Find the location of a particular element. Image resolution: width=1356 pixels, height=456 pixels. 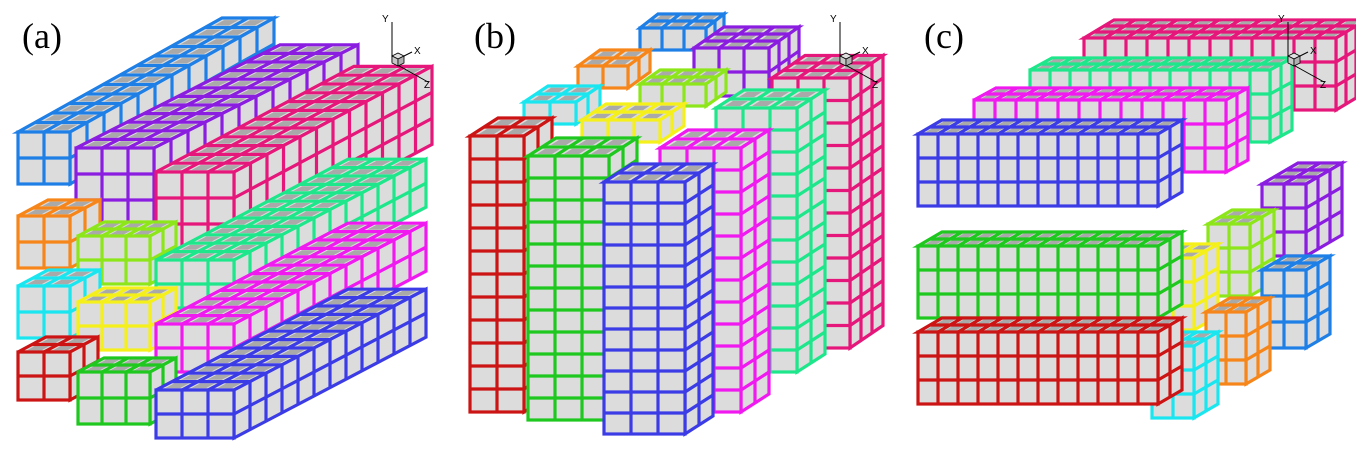

axis-label-x-c: X is located at coordinates (1313, 51).